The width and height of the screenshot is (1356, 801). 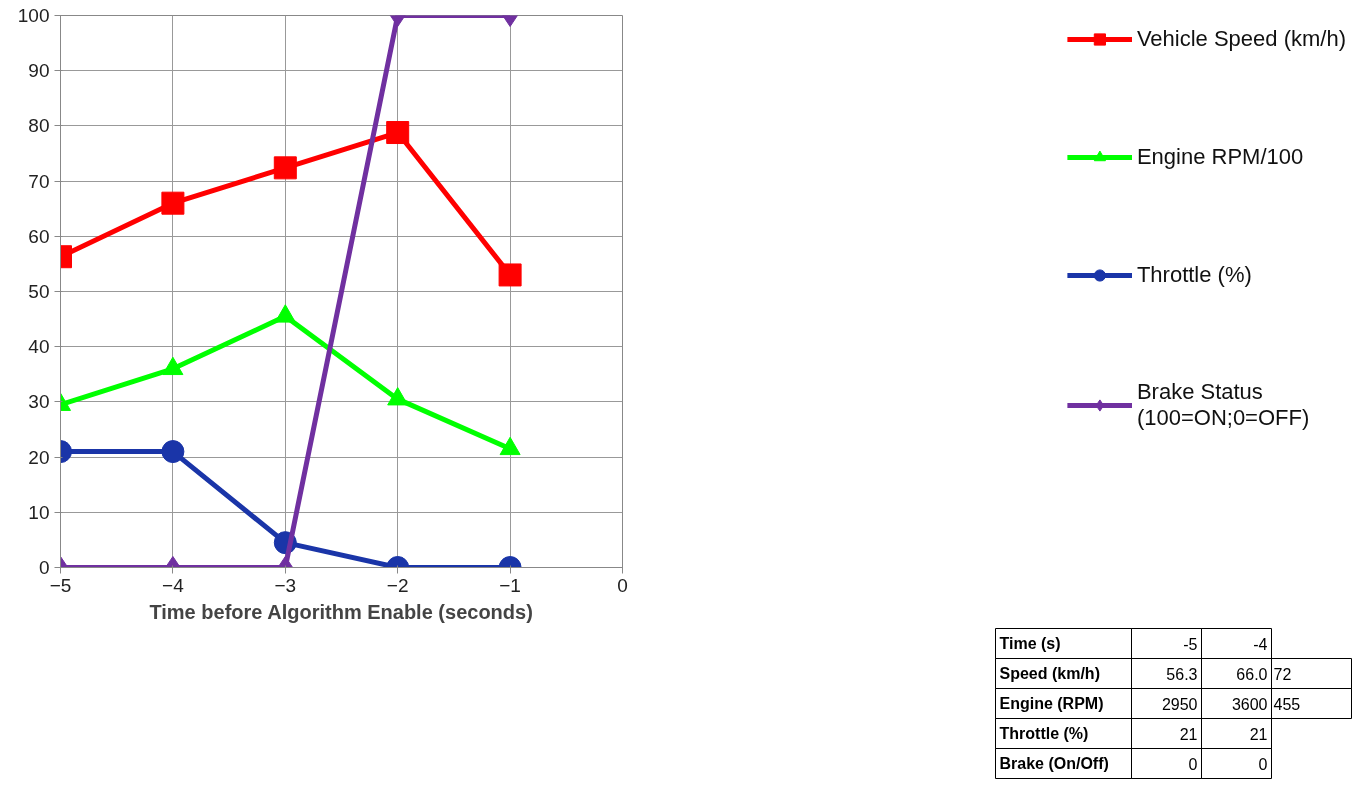 What do you see at coordinates (1287, 704) in the screenshot?
I see `text: 455` at bounding box center [1287, 704].